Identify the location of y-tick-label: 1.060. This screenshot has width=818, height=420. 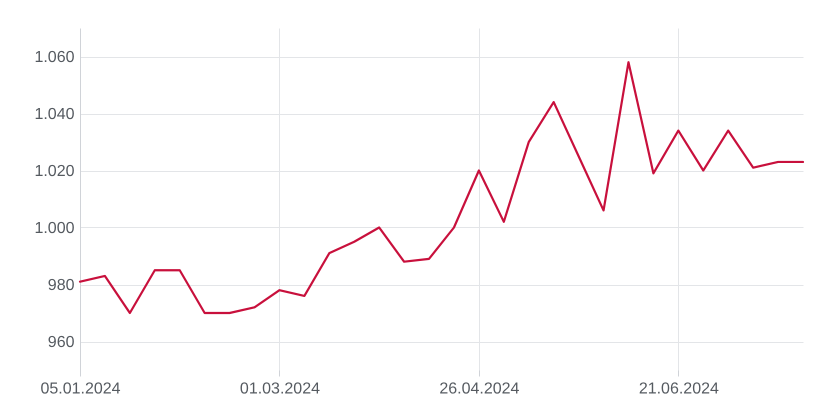
(54, 57).